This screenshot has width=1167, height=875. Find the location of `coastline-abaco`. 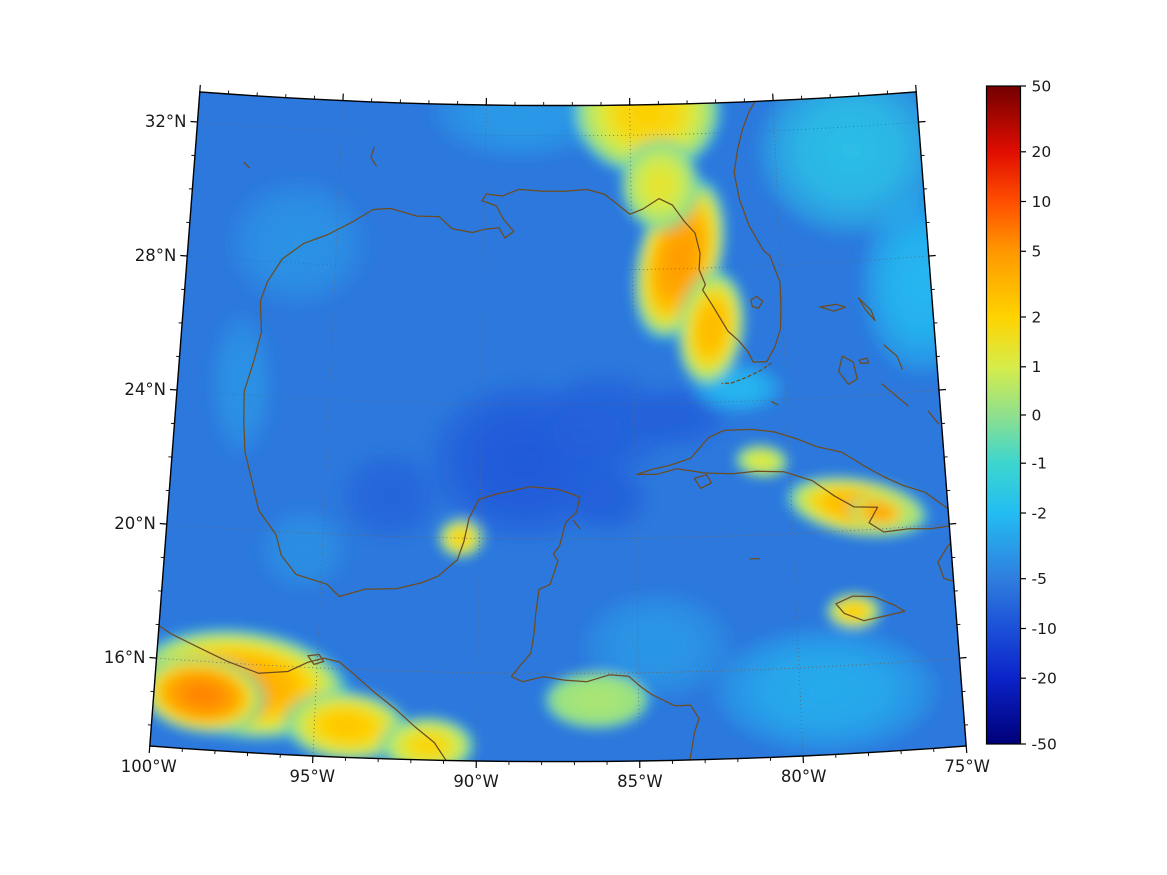

coastline-abaco is located at coordinates (866, 309).